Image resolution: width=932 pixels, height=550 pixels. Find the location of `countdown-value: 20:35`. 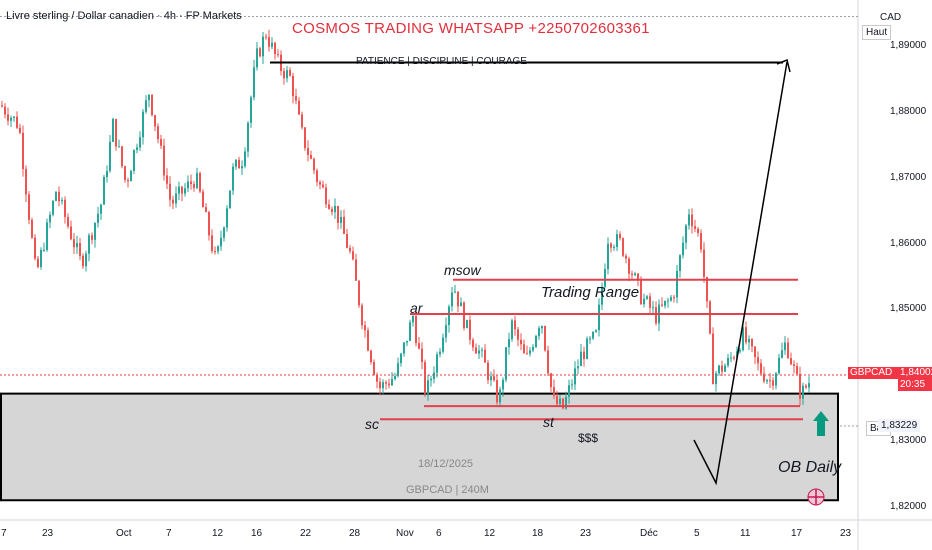

countdown-value: 20:35 is located at coordinates (913, 384).